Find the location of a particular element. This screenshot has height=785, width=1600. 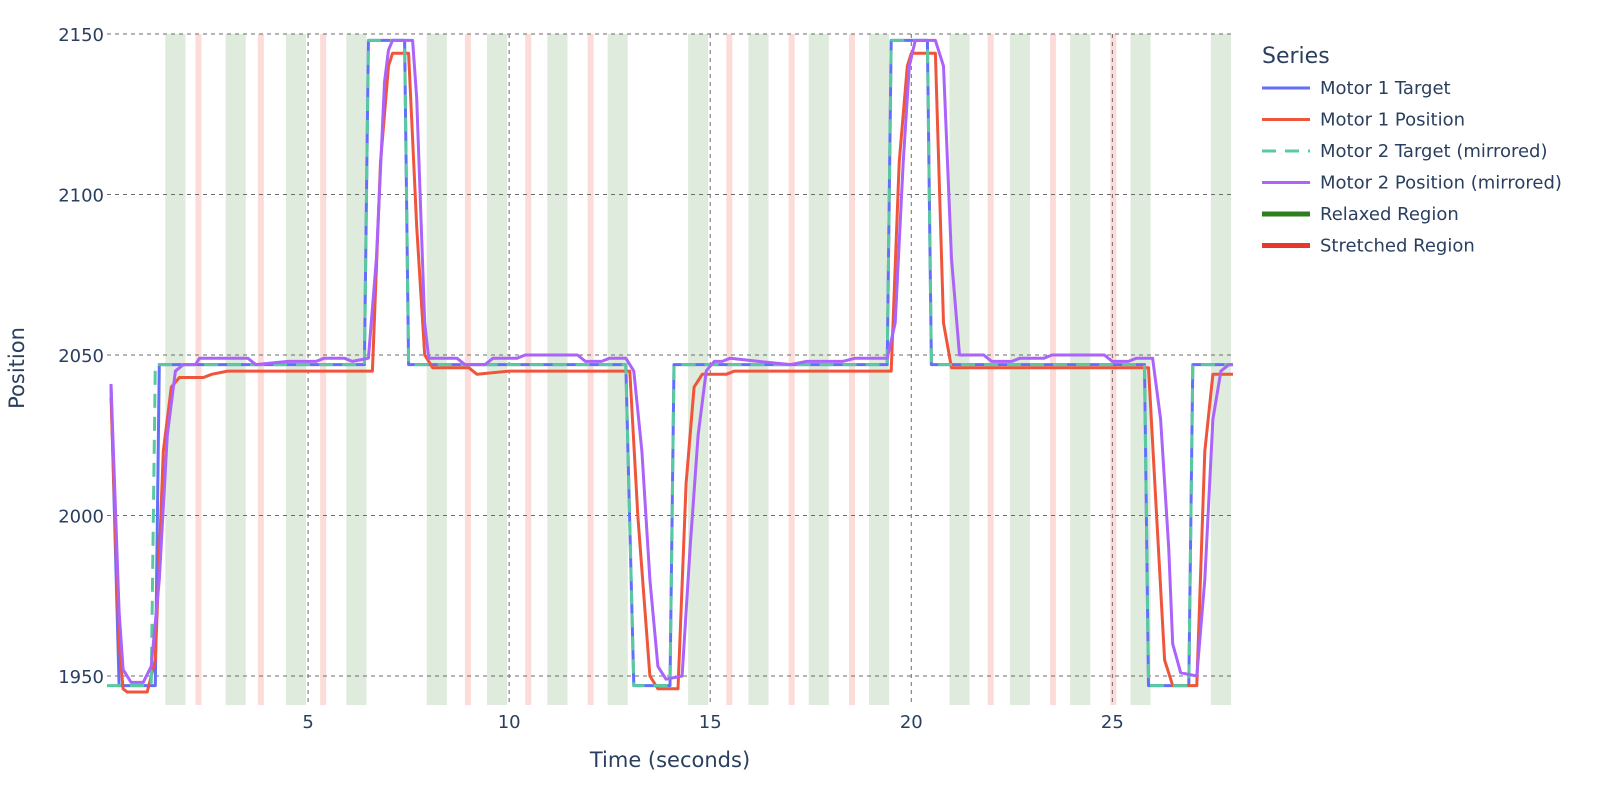

y-tick-label: 2100 is located at coordinates (81, 196).